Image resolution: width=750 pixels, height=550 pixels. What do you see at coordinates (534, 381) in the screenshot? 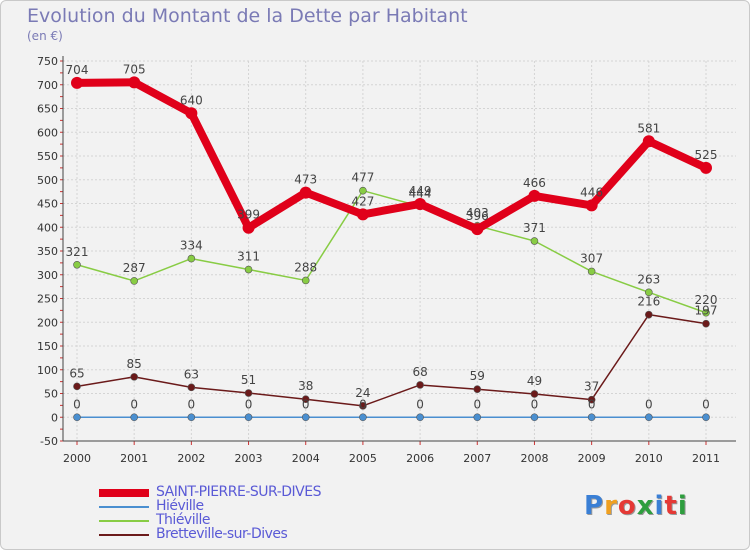
I see `data-label: 49` at bounding box center [534, 381].